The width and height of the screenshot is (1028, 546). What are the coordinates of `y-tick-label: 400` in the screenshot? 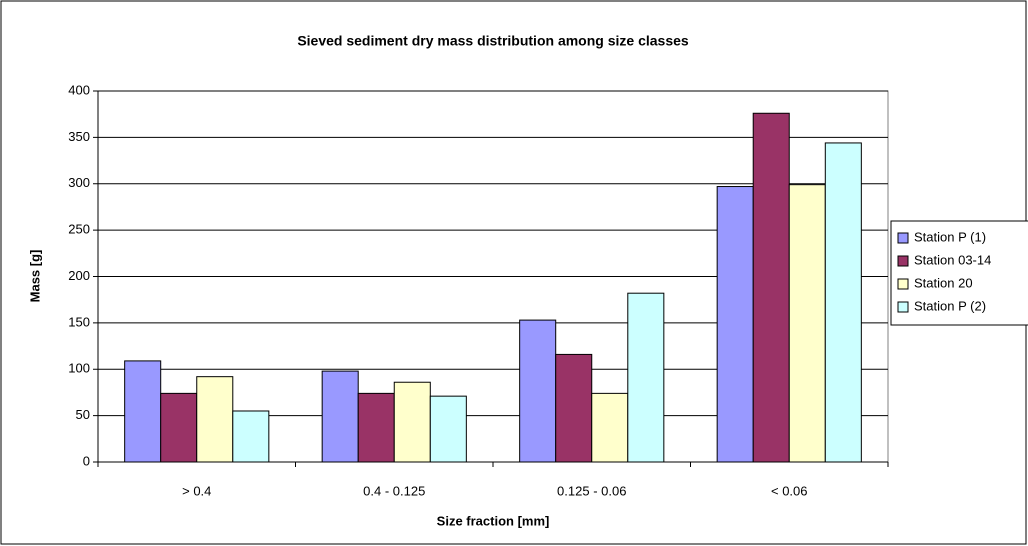 It's located at (79, 89).